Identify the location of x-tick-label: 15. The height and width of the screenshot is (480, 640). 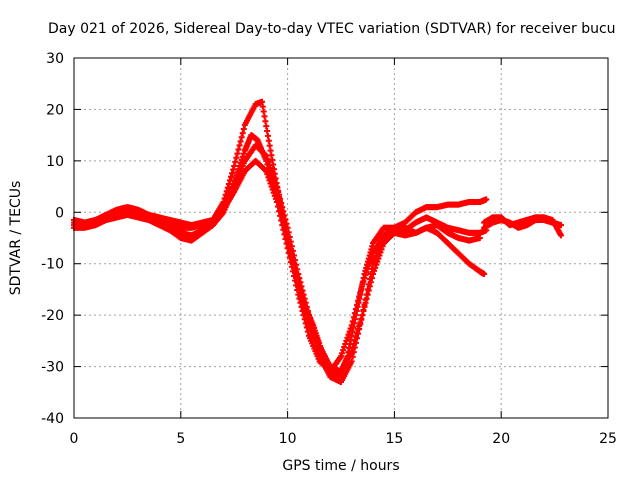
(394, 439).